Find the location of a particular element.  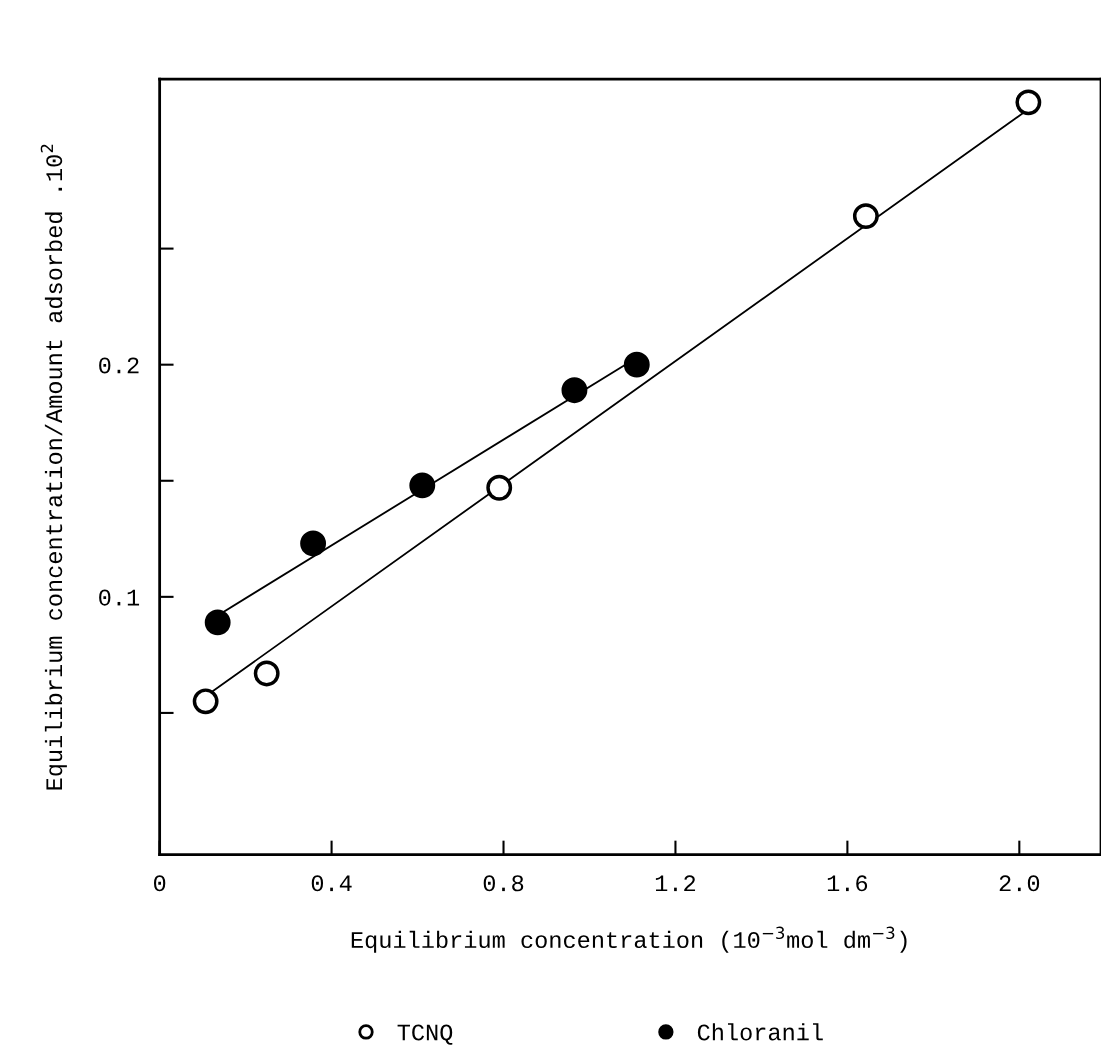

x-tick-label: 0.8 is located at coordinates (503, 883).